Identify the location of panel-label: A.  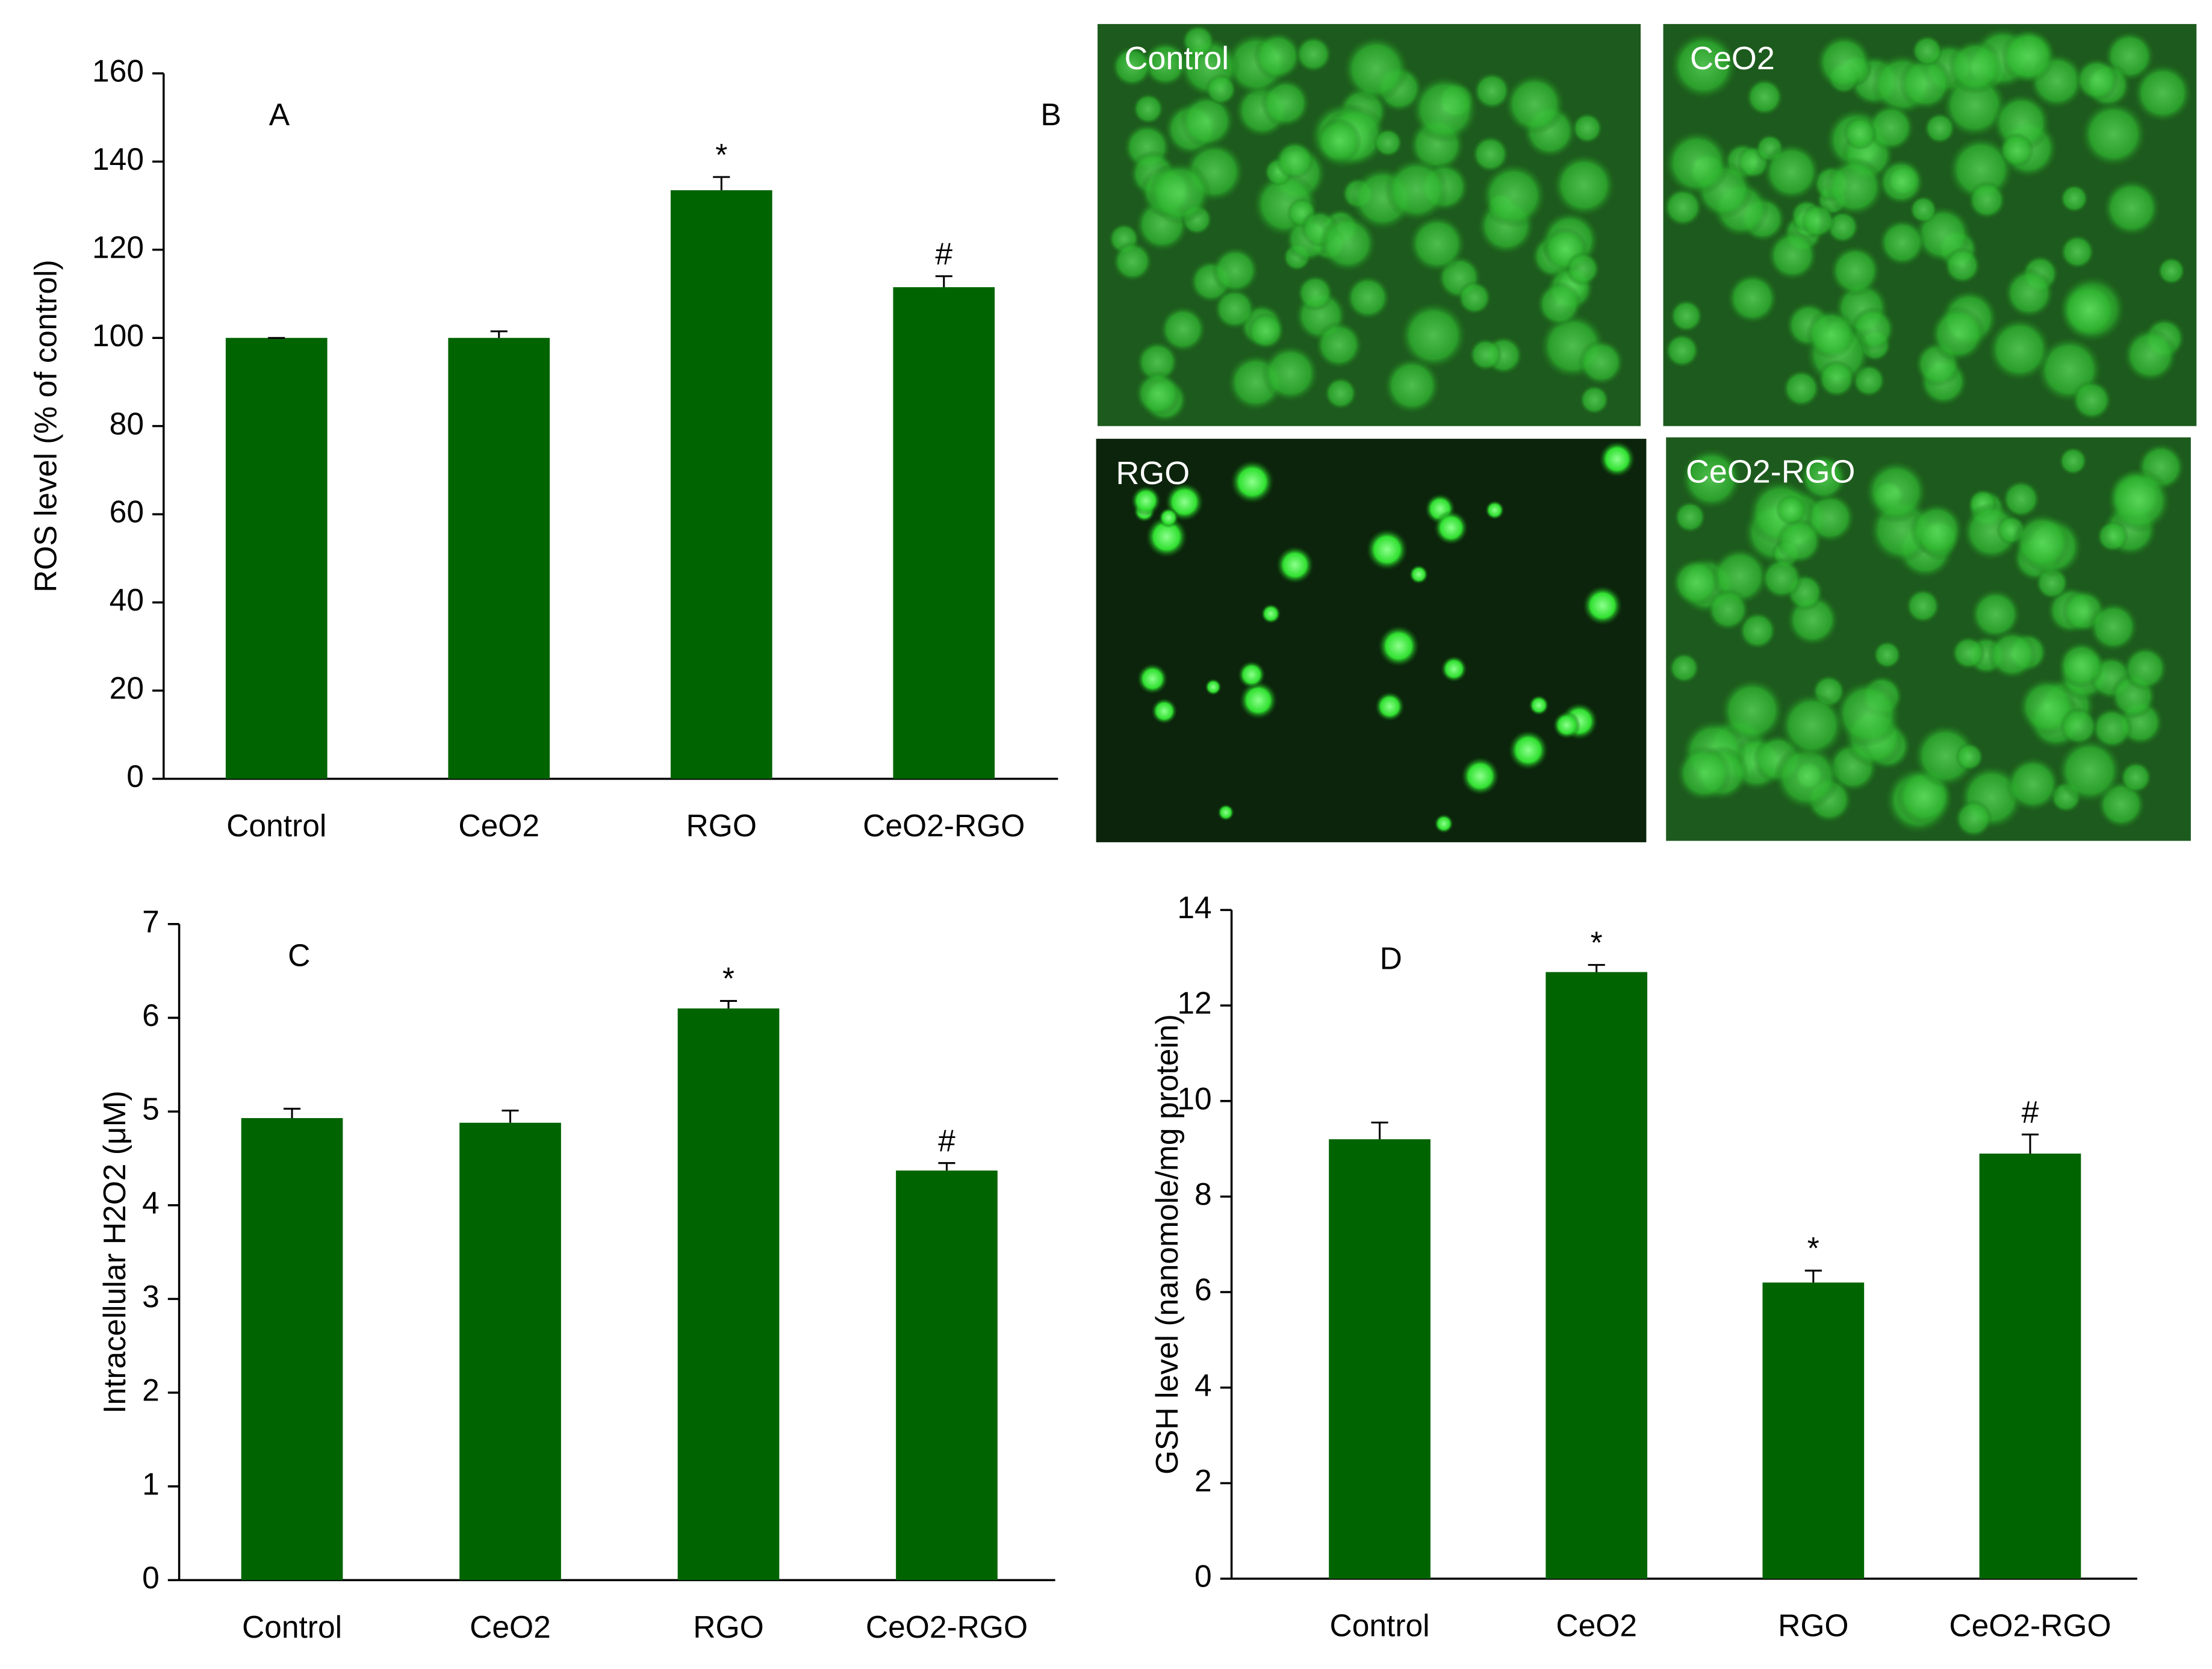
(279, 114).